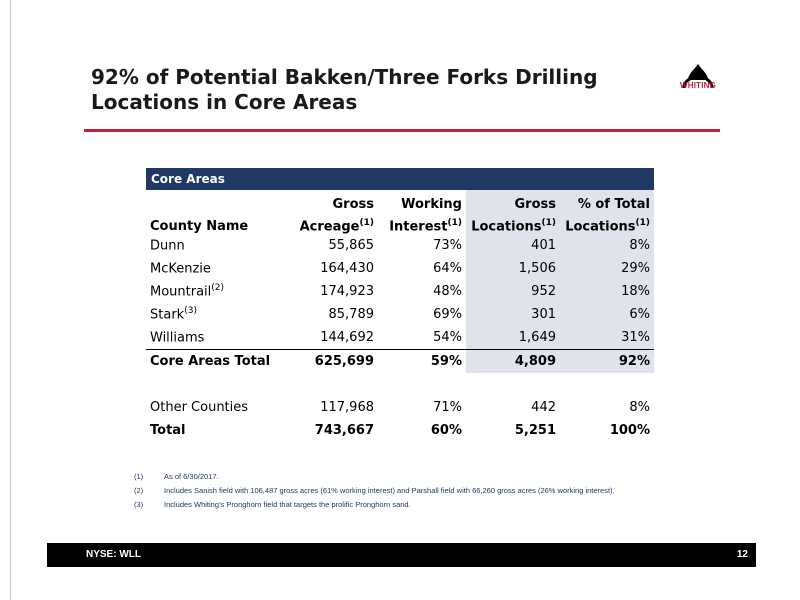 The height and width of the screenshot is (600, 800). What do you see at coordinates (351, 314) in the screenshot?
I see `acreage-cell: 85,789` at bounding box center [351, 314].